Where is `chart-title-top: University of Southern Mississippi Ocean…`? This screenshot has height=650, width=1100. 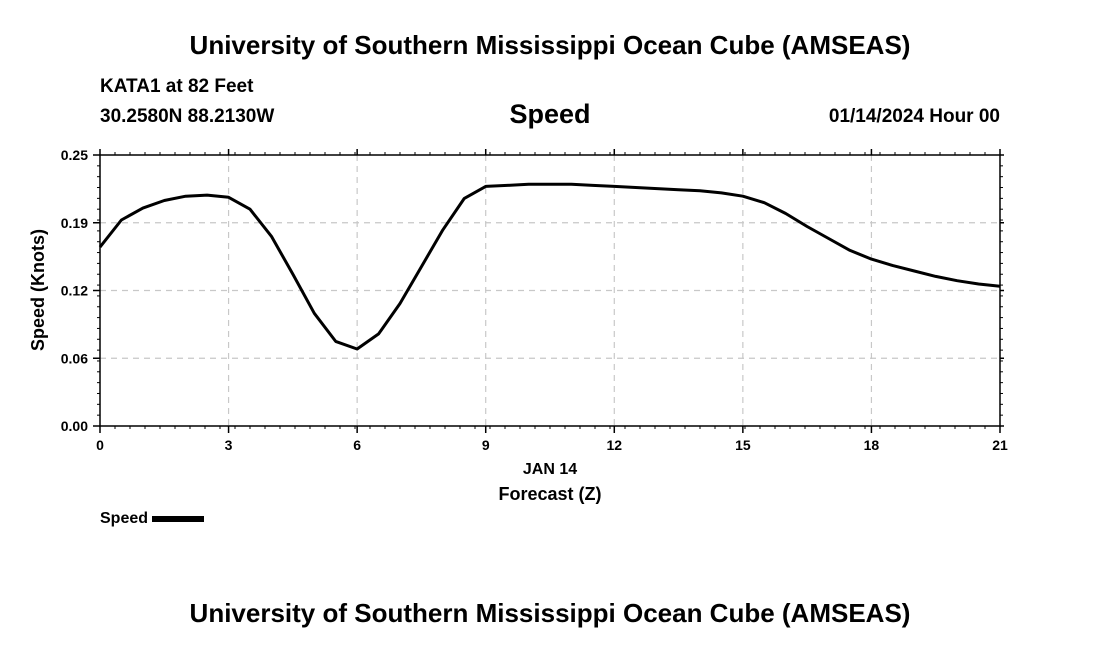 chart-title-top: University of Southern Mississippi Ocean… is located at coordinates (550, 45).